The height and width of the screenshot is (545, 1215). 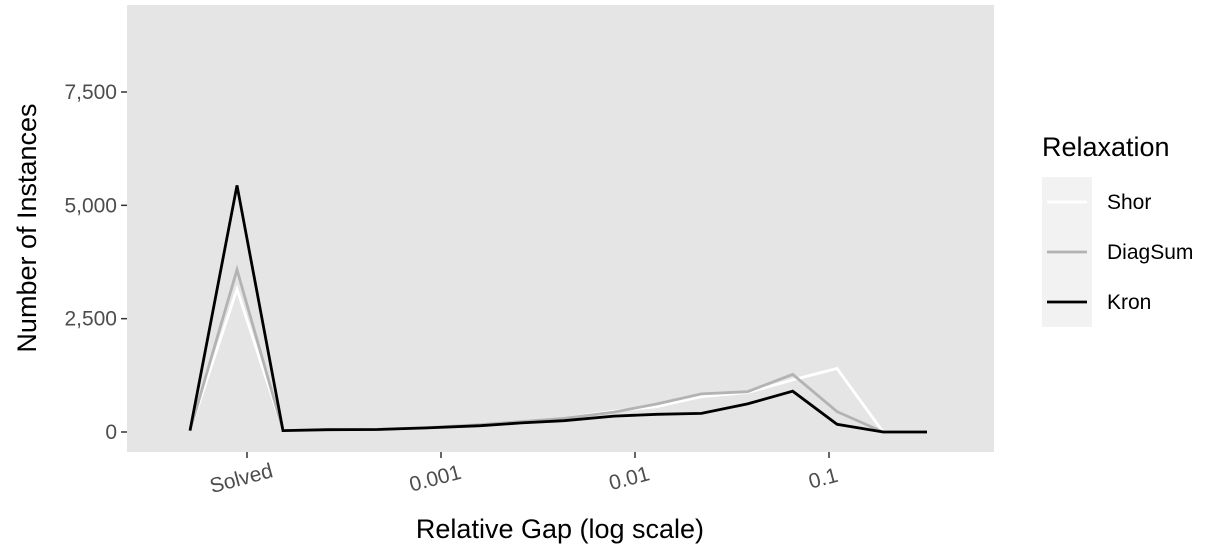 What do you see at coordinates (95, 262) in the screenshot?
I see `y-axis: 0 2,500 5,000 7,500` at bounding box center [95, 262].